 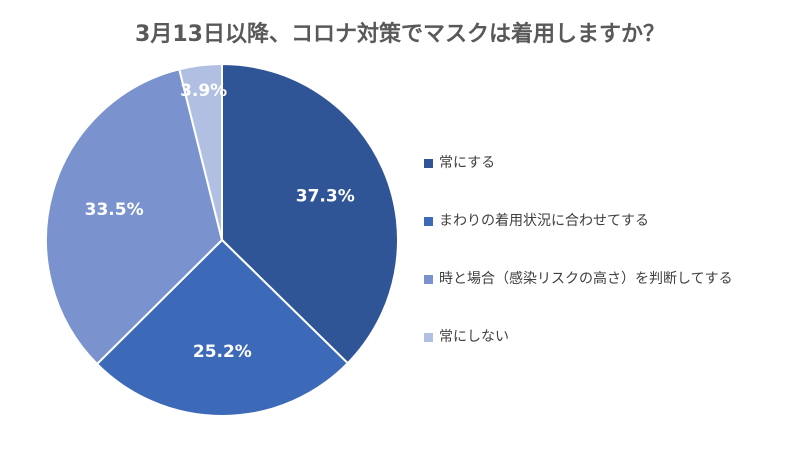 I want to click on legend-item-follow-others: まわりの着用状況に合わせてする, so click(x=578, y=221).